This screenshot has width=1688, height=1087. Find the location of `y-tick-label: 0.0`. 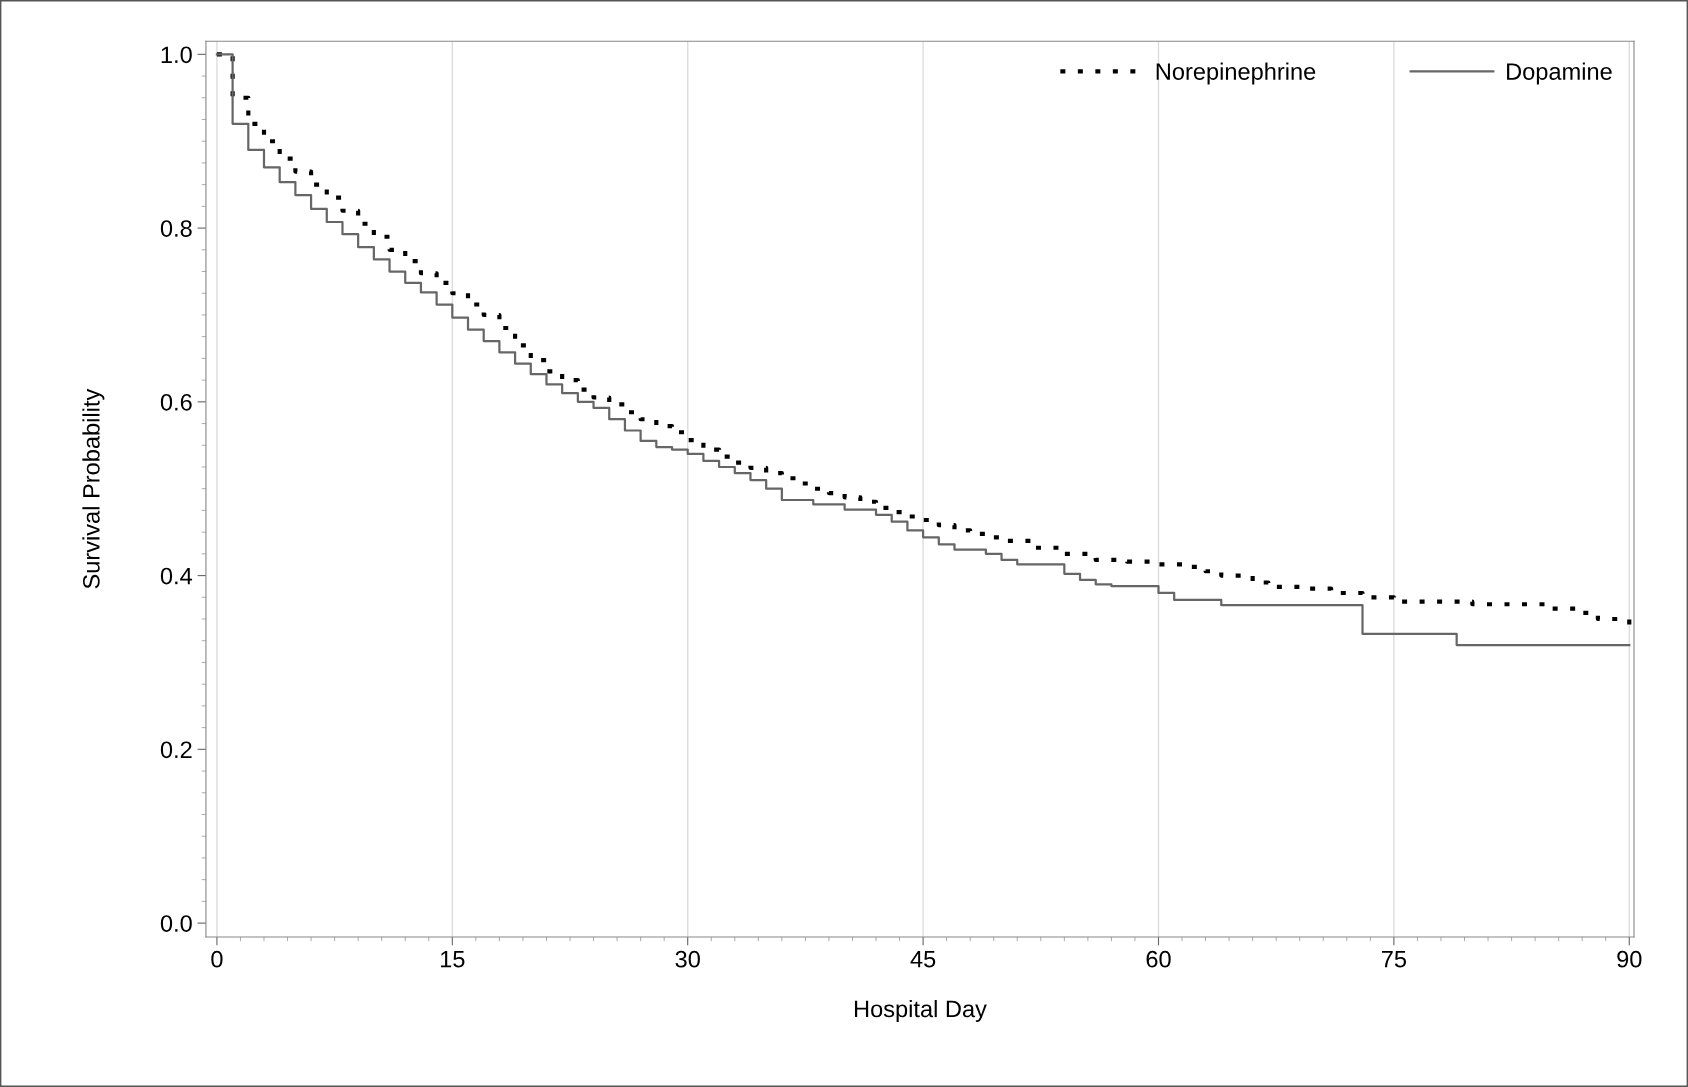

y-tick-label: 0.0 is located at coordinates (176, 923).